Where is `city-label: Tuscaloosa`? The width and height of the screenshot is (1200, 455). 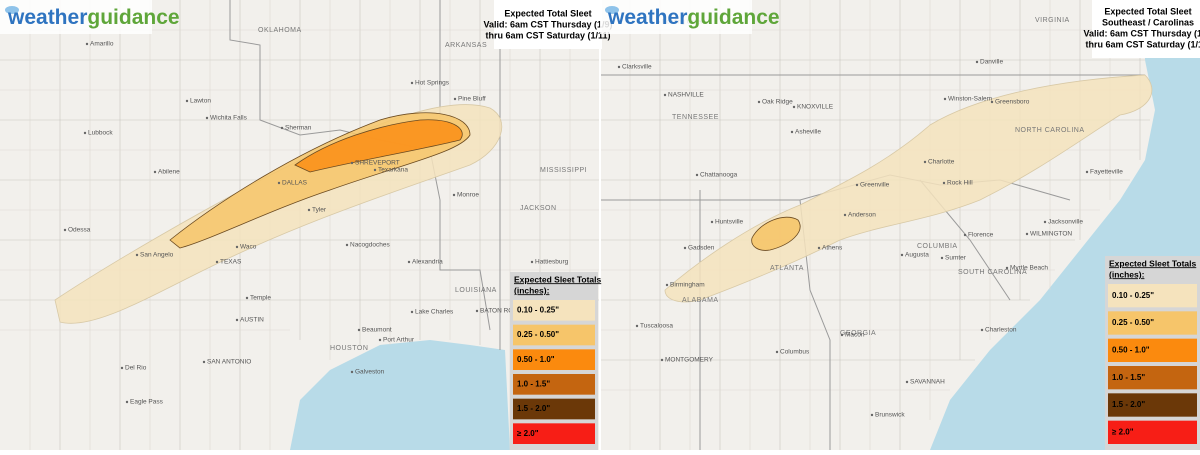 city-label: Tuscaloosa is located at coordinates (656, 326).